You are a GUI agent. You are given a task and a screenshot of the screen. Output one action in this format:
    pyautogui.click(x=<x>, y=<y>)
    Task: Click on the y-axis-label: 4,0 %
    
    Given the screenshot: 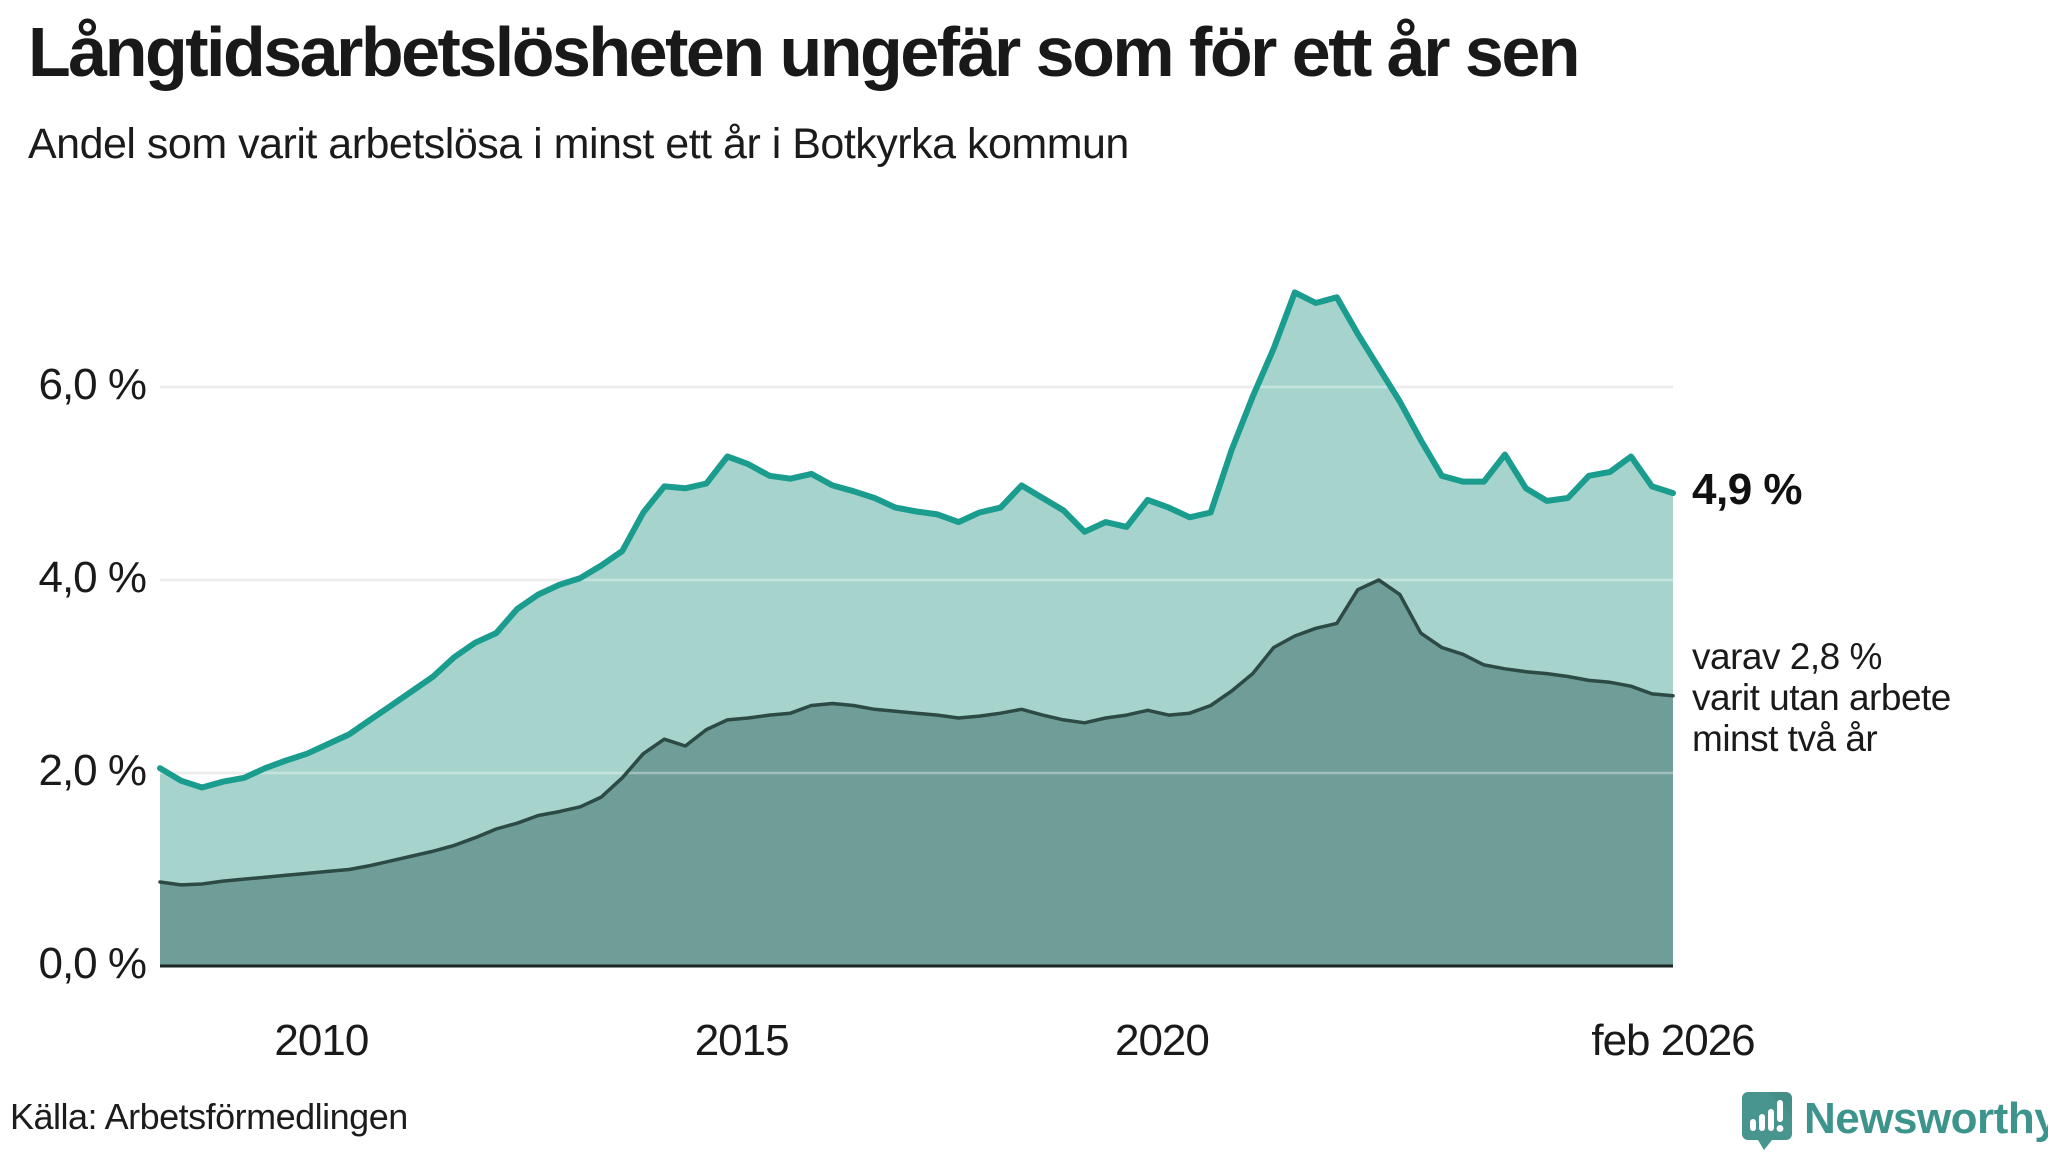 What is the action you would take?
    pyautogui.click(x=92, y=577)
    